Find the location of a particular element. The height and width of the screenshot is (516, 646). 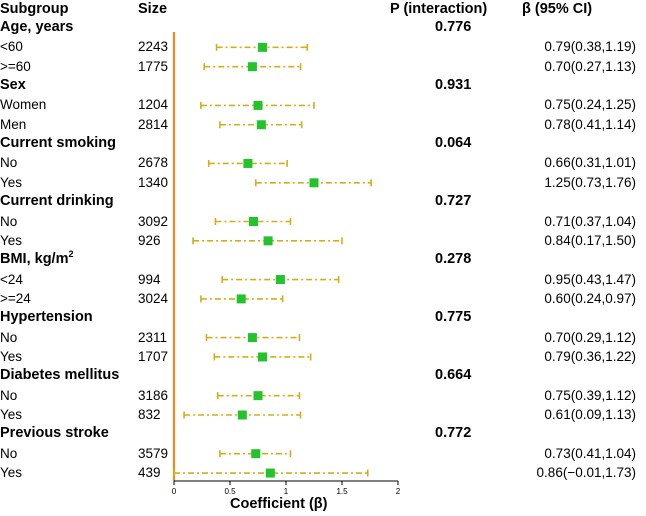

beta-ci-text: 0.78(0.41,1.14) is located at coordinates (590, 124).